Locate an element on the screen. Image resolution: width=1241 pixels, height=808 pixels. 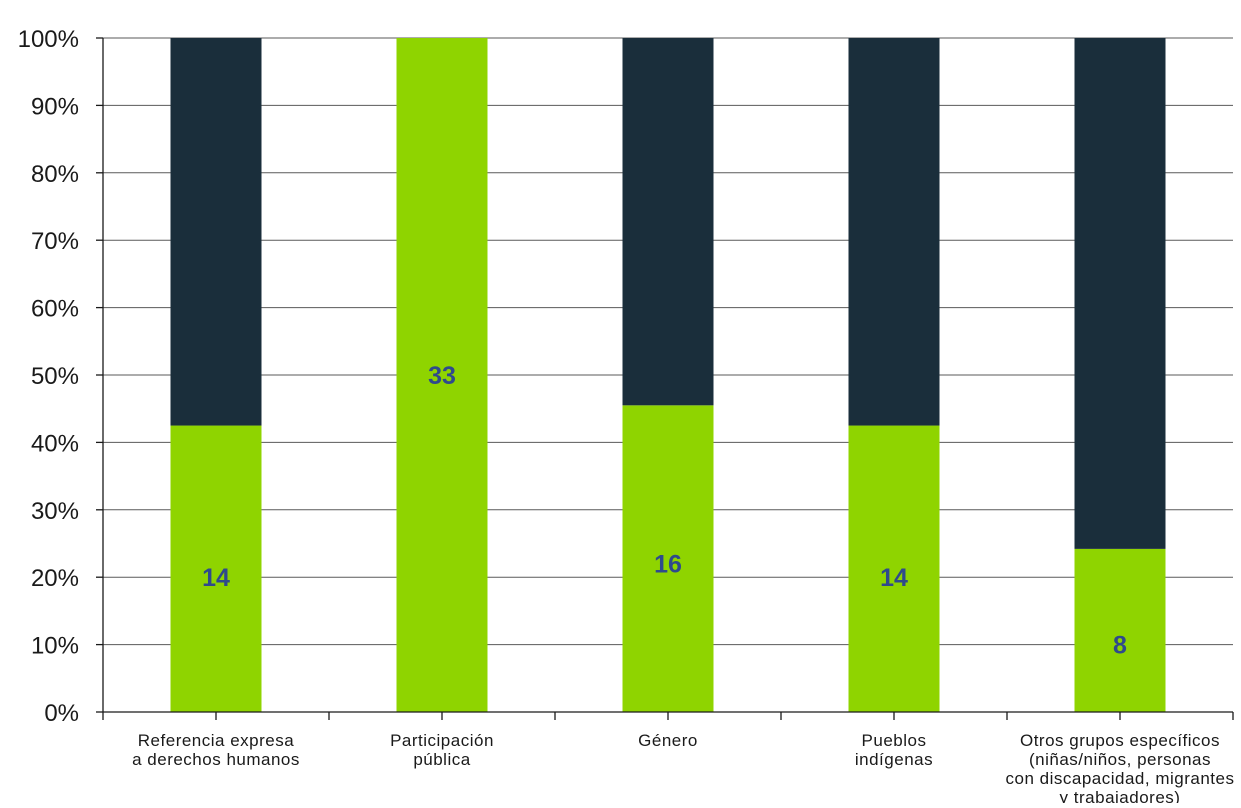
y-tick-label: 90% is located at coordinates (55, 106).